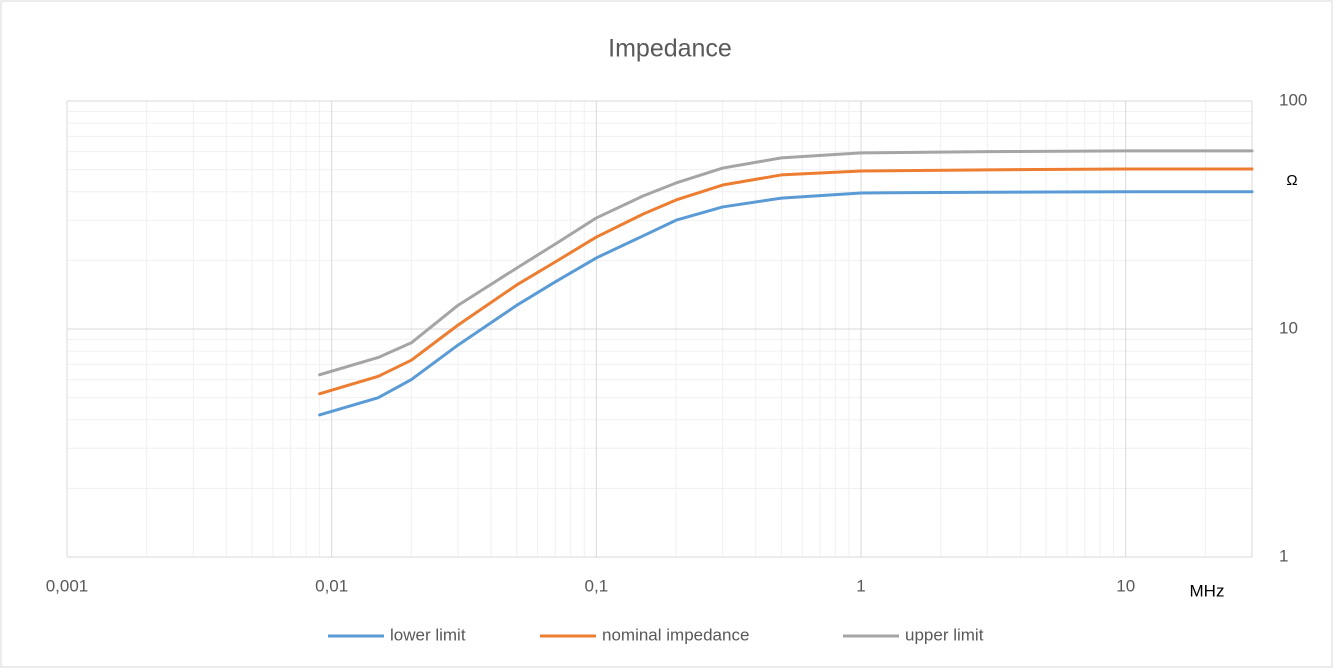 This screenshot has width=1335, height=670. Describe the element at coordinates (1283, 555) in the screenshot. I see `y-tick-label: 1` at that location.